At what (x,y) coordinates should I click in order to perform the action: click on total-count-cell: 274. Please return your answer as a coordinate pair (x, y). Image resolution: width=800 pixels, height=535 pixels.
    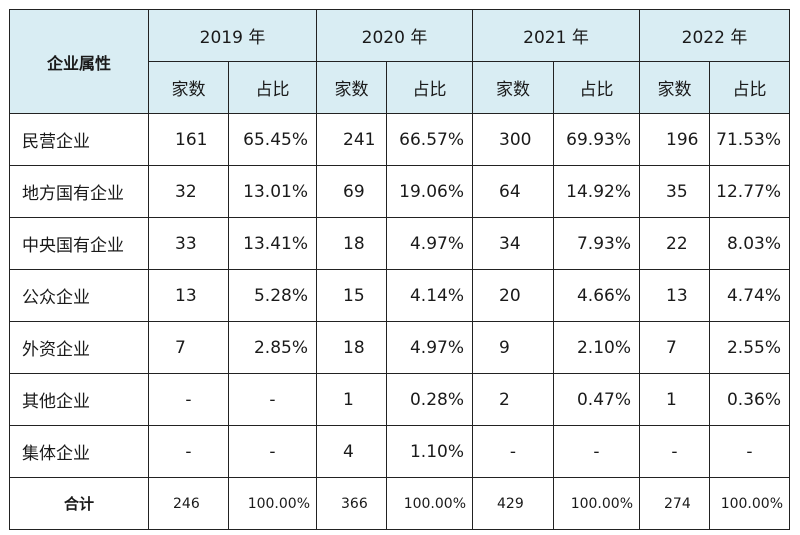
    Looking at the image, I should click on (674, 503).